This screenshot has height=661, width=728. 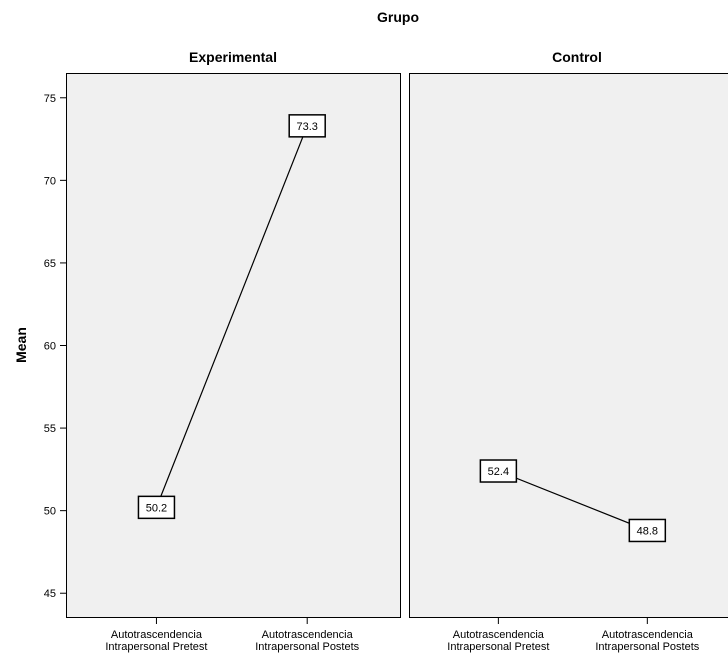 What do you see at coordinates (231, 316) in the screenshot?
I see `series-line-experimental` at bounding box center [231, 316].